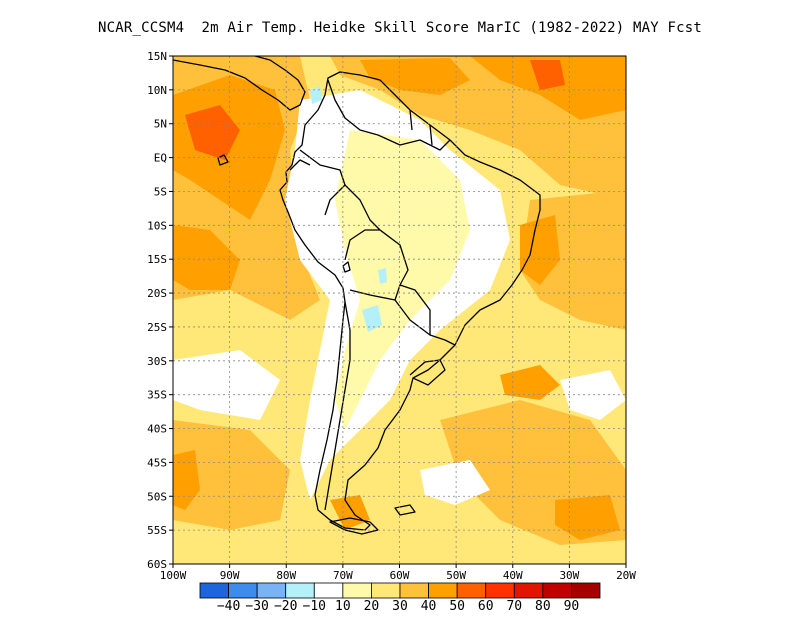 This screenshot has height=618, width=800. Describe the element at coordinates (157, 530) in the screenshot. I see `lat-tick-label: 55S` at that location.